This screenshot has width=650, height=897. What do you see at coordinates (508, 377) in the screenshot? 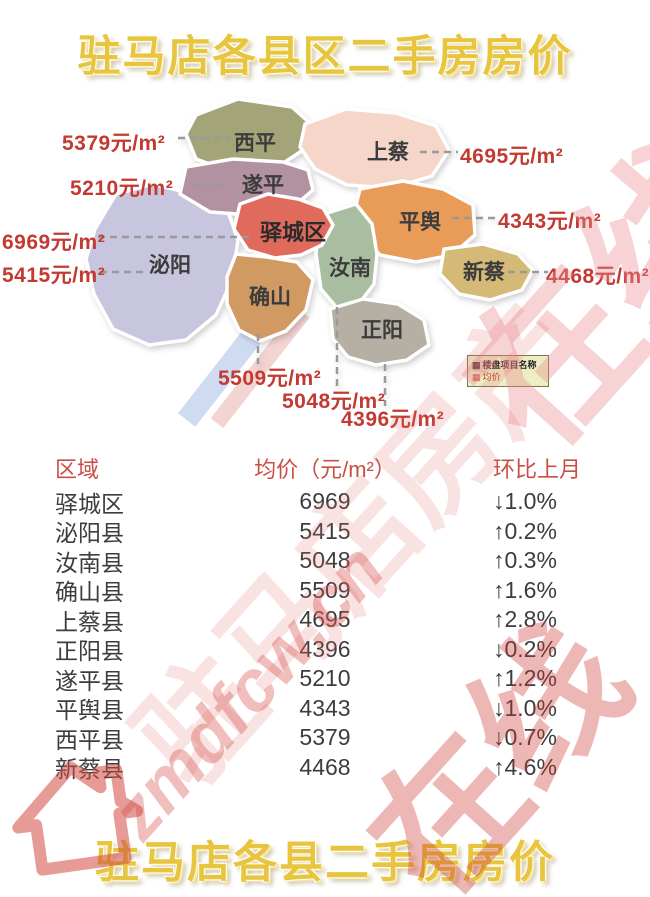
I see `legend-row-price: ▦ 均价` at bounding box center [508, 377].